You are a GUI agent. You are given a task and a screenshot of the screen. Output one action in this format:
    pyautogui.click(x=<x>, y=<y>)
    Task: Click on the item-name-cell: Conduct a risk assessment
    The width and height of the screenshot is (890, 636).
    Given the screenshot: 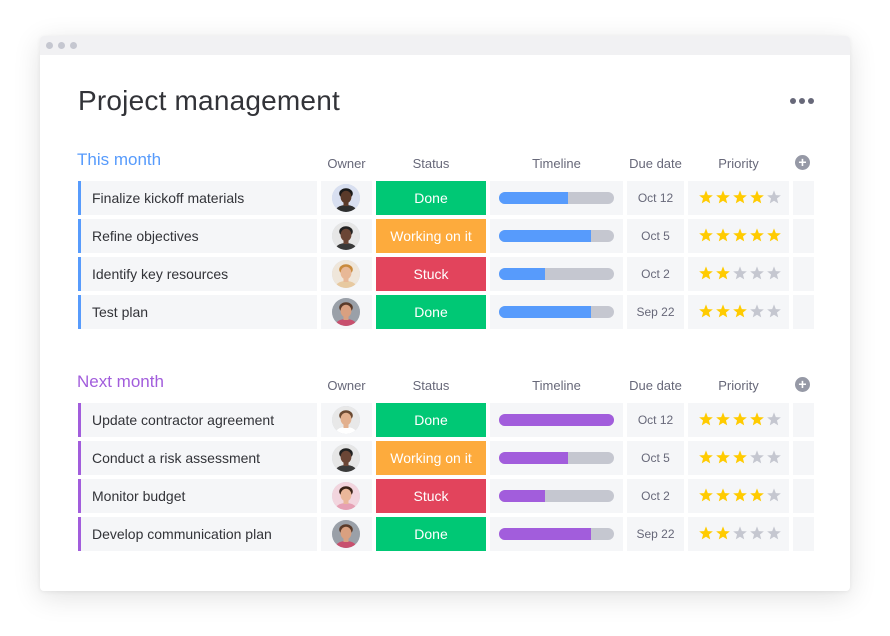 What is the action you would take?
    pyautogui.click(x=197, y=458)
    